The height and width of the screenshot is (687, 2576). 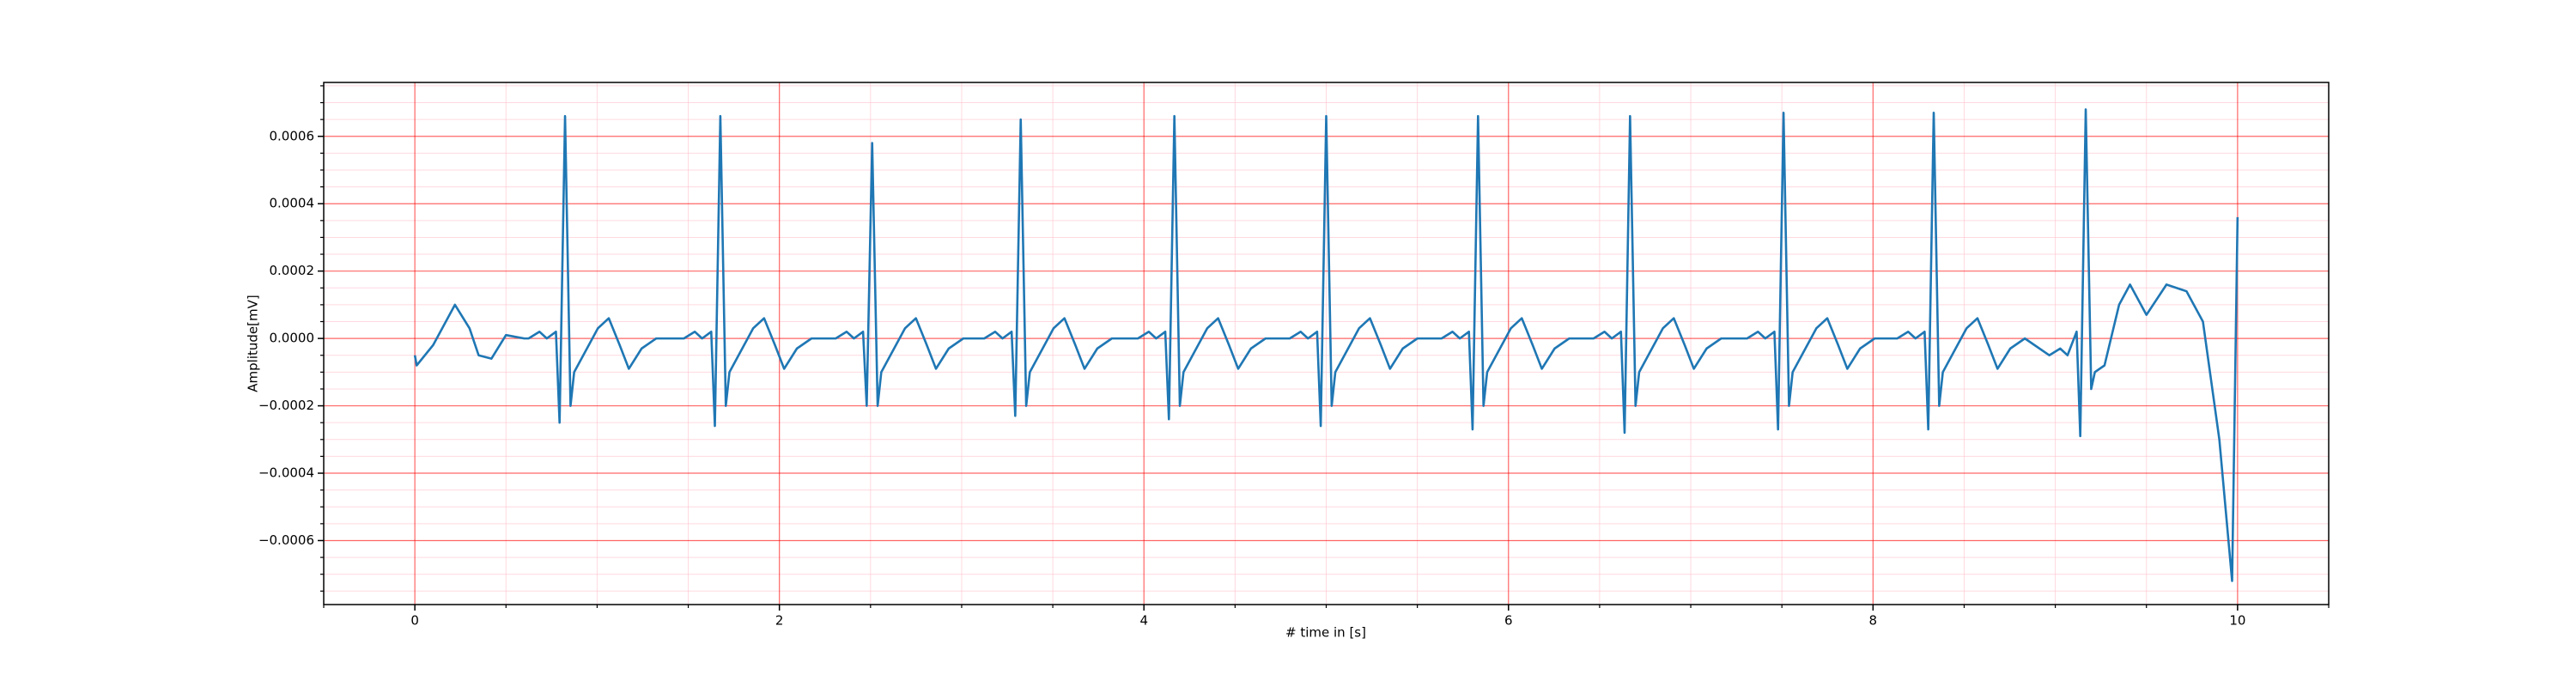 What do you see at coordinates (1144, 621) in the screenshot?
I see `x-tick-label: 4` at bounding box center [1144, 621].